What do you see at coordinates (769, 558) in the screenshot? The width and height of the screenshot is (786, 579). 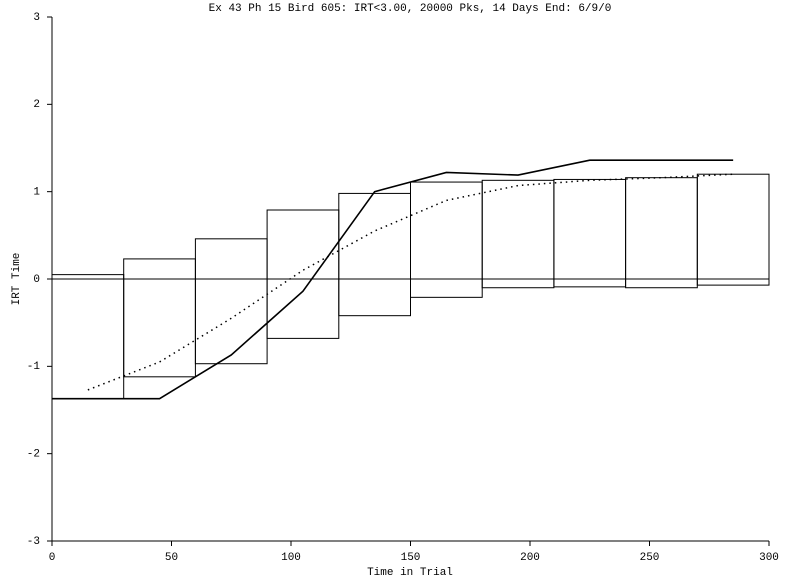 I see `x-tick-label: 300` at bounding box center [769, 558].